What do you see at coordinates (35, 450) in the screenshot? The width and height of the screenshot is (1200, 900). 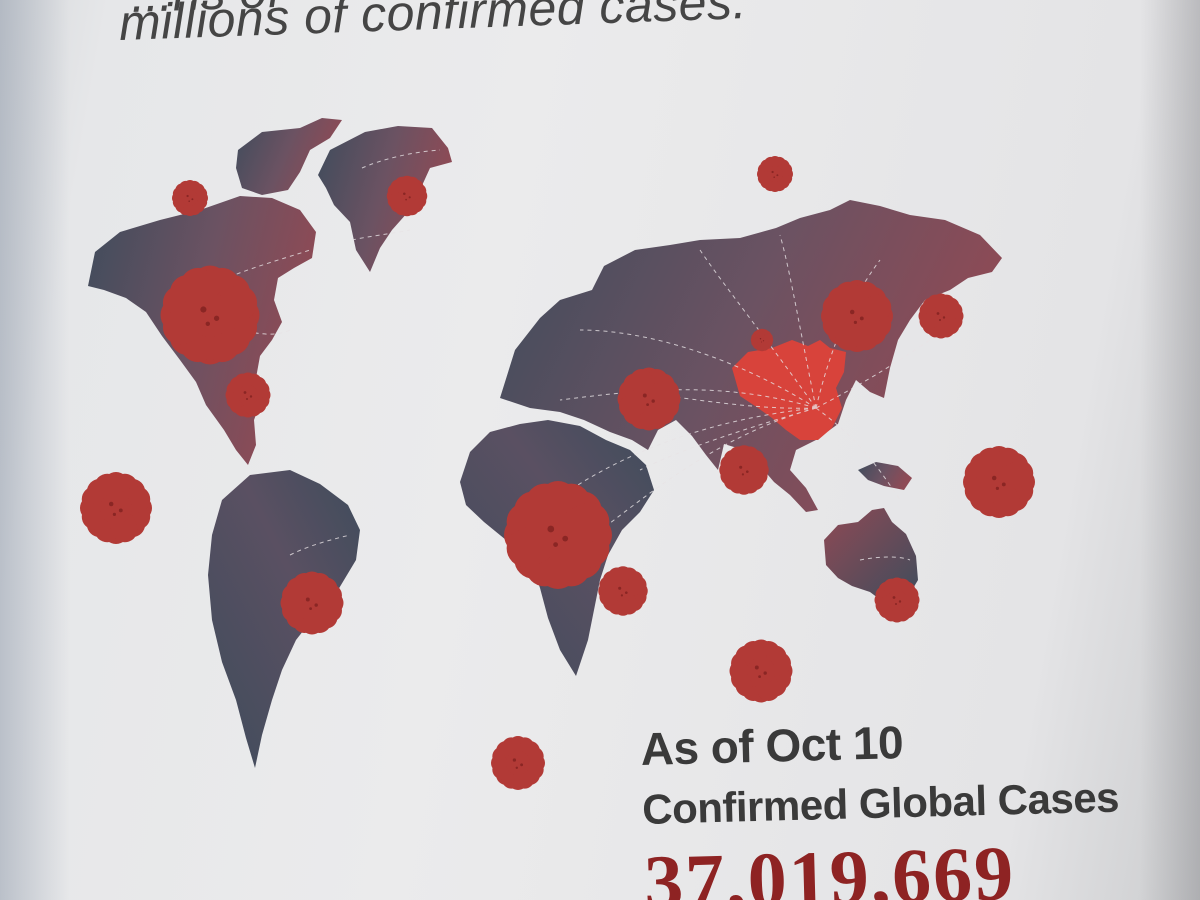 I see `page-edge-shadow` at bounding box center [35, 450].